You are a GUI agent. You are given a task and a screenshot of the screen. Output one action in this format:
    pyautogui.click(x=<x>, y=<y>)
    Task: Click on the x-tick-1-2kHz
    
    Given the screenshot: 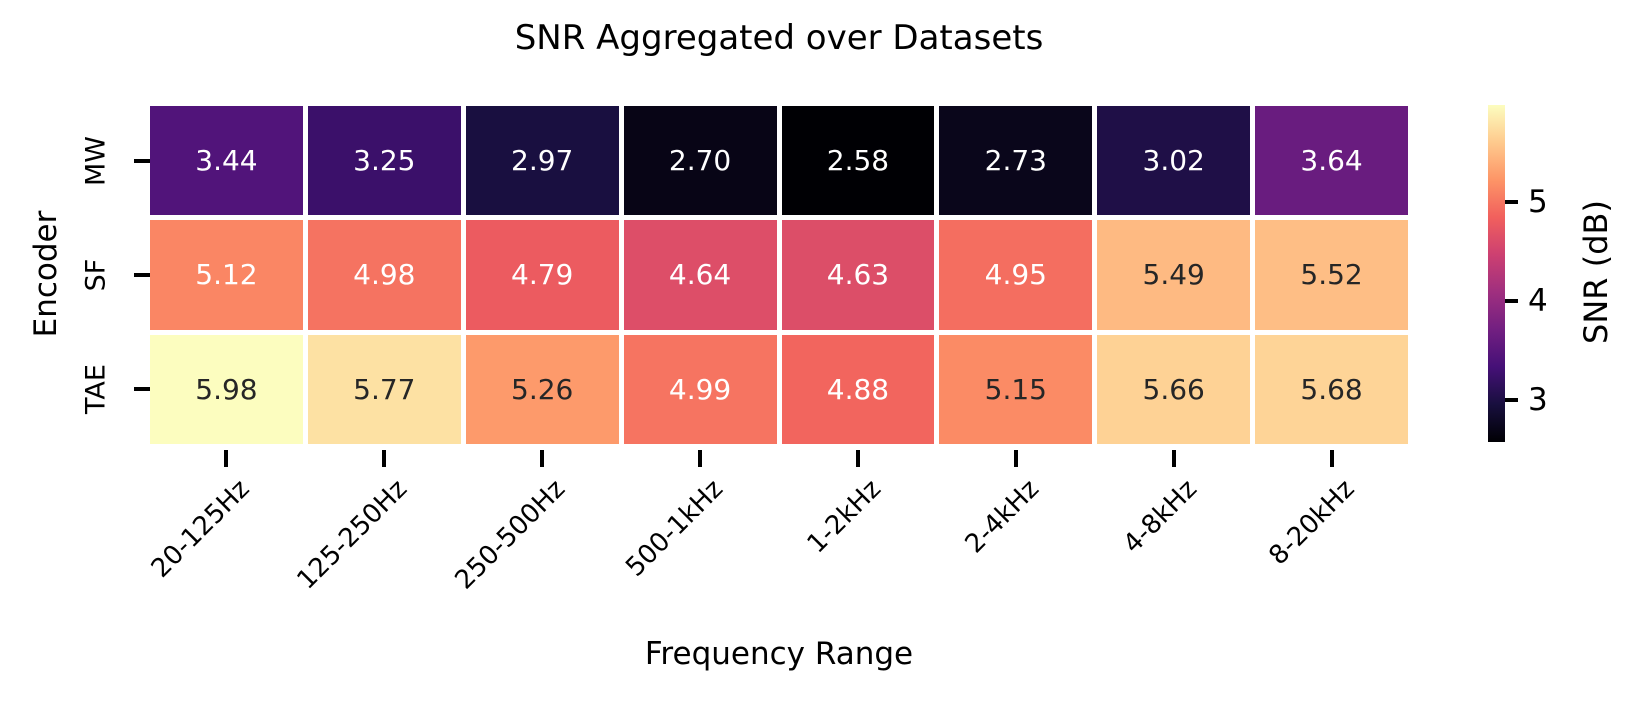 What is the action you would take?
    pyautogui.click(x=857, y=458)
    